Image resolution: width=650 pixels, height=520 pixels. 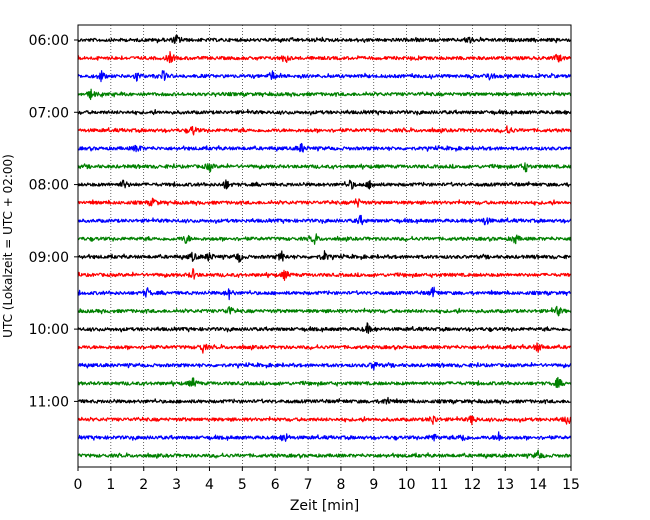 I want to click on x-tick-label: 2, so click(x=143, y=485).